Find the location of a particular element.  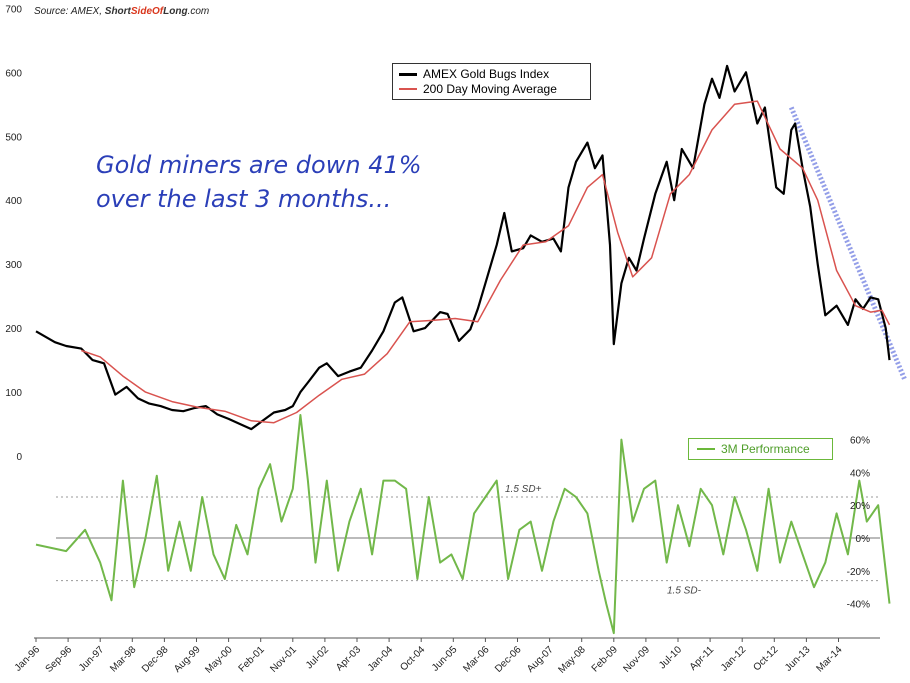

x-tick-label: Jan-04 is located at coordinates (381, 659).